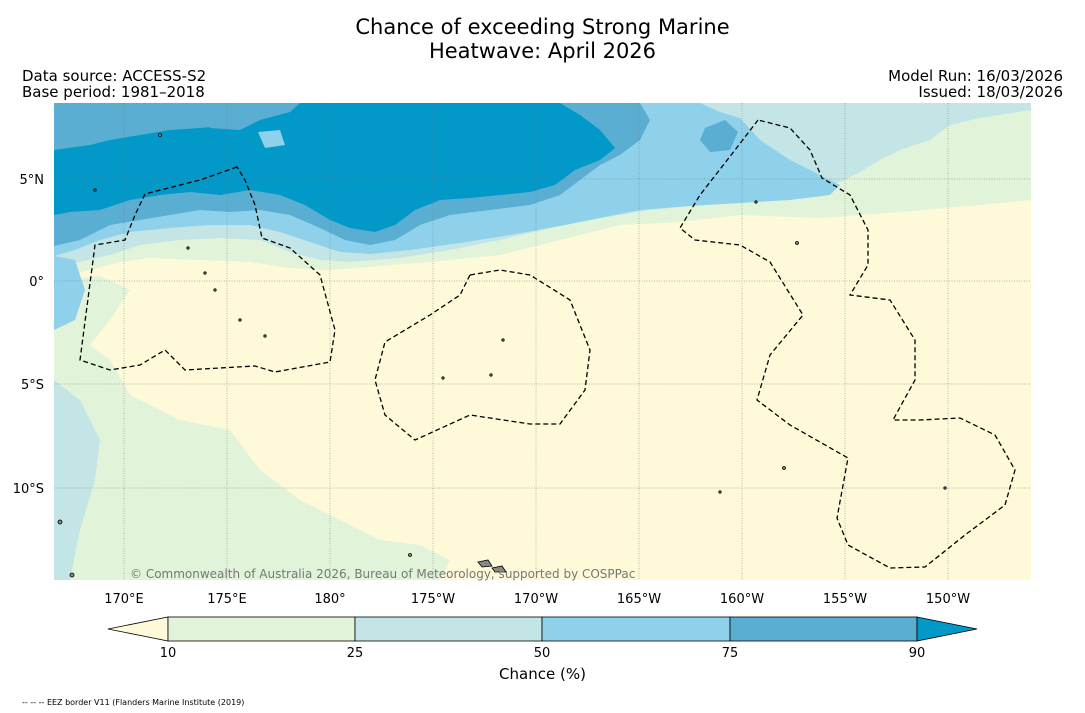 Image resolution: width=1085 pixels, height=713 pixels. Describe the element at coordinates (639, 599) in the screenshot. I see `lon-label-165w: 165°W` at that location.